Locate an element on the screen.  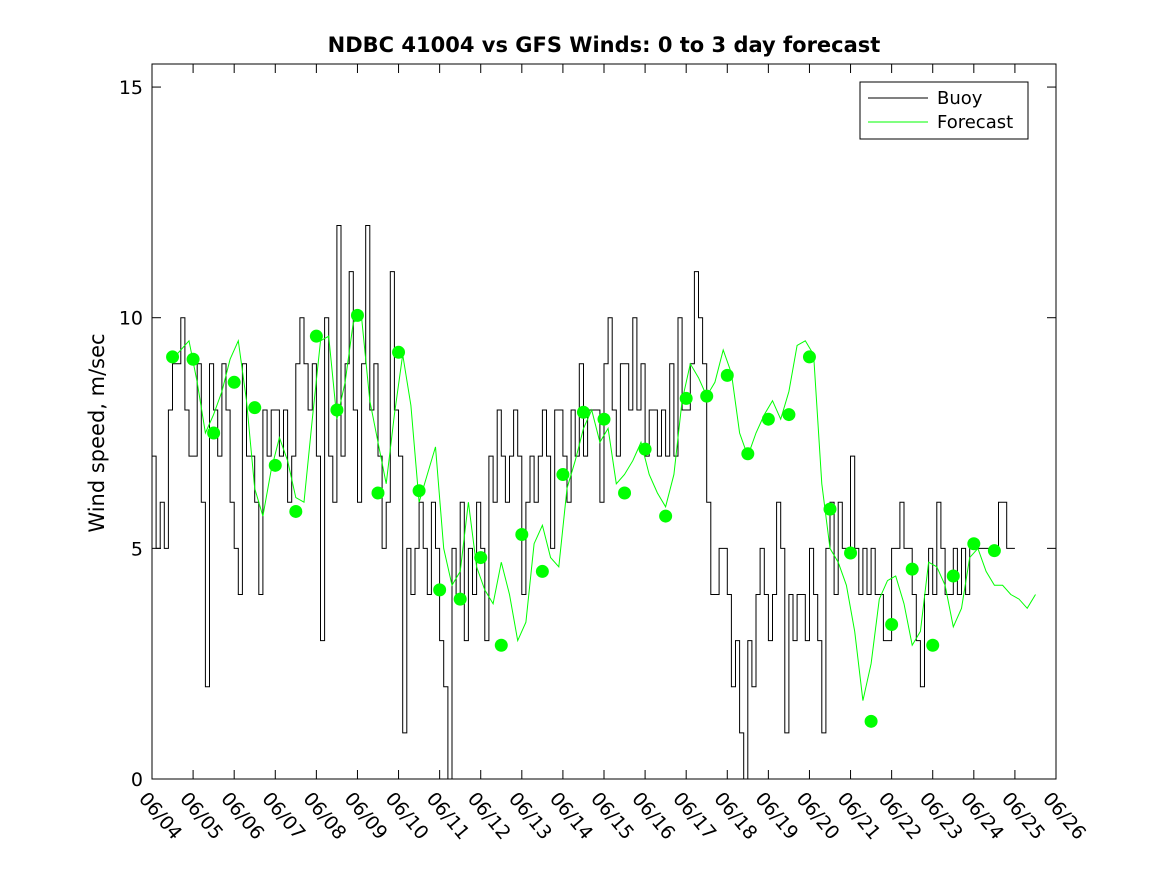
y-tick-label: 5 is located at coordinates (137, 549).